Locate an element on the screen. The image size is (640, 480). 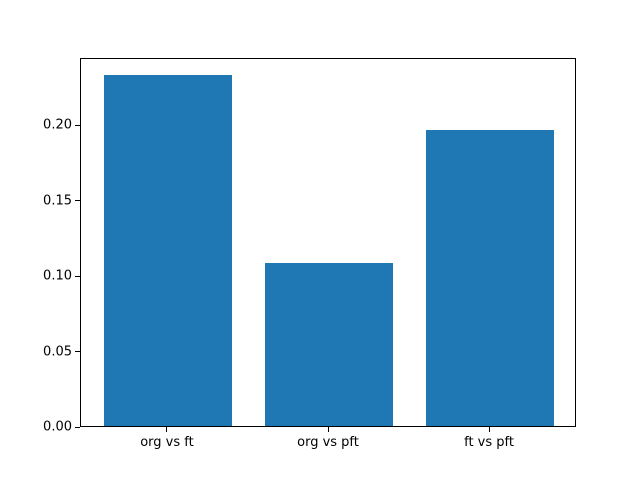
x-tick-label: ft vs pft is located at coordinates (489, 442).